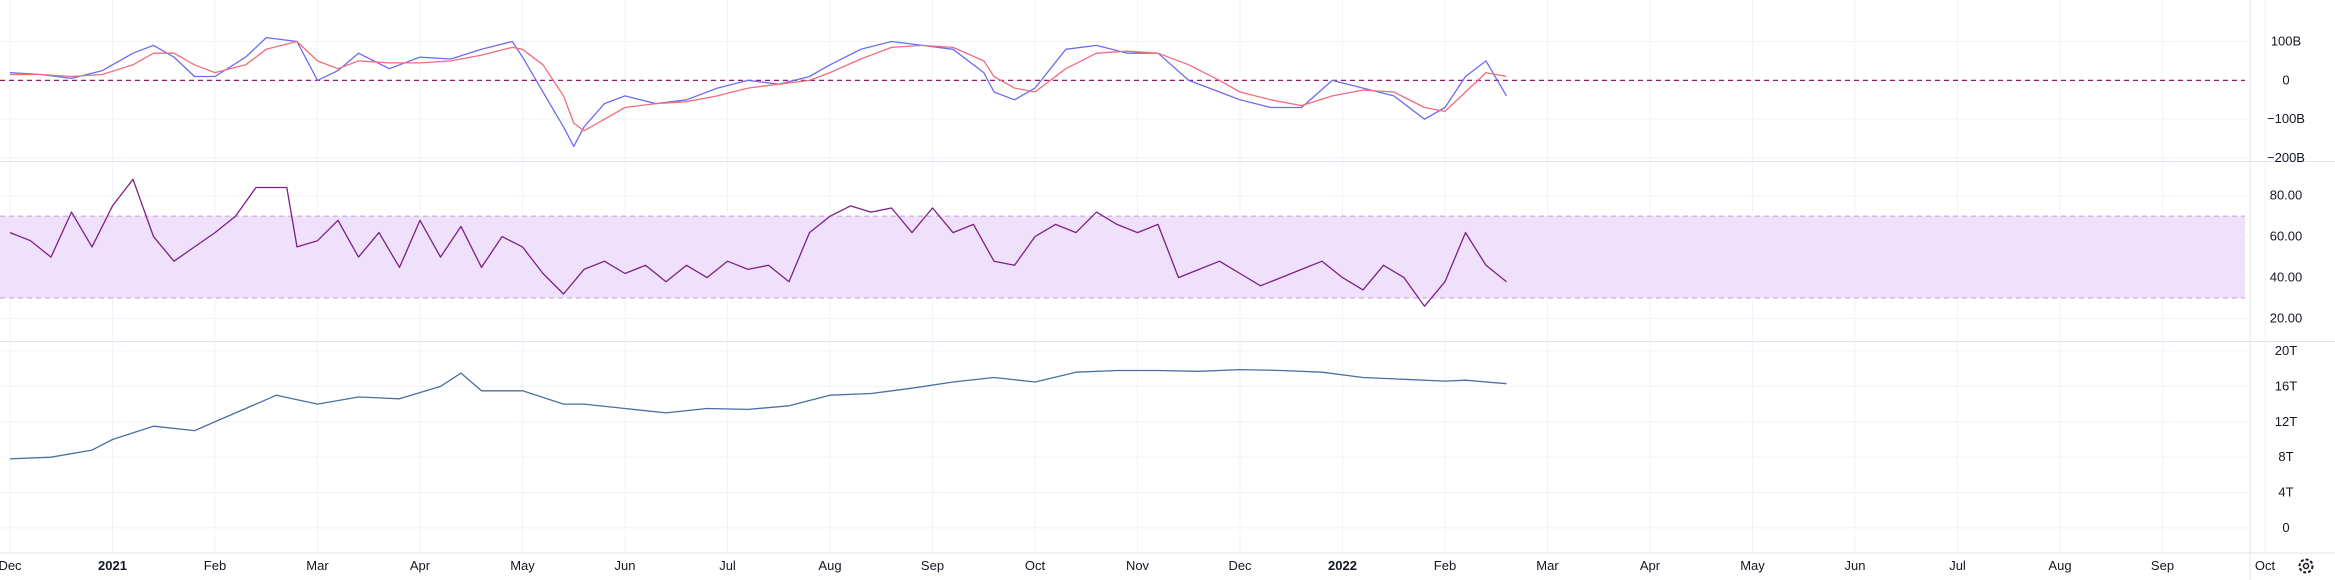  I want to click on y-tick-label: 100B, so click(2286, 41).